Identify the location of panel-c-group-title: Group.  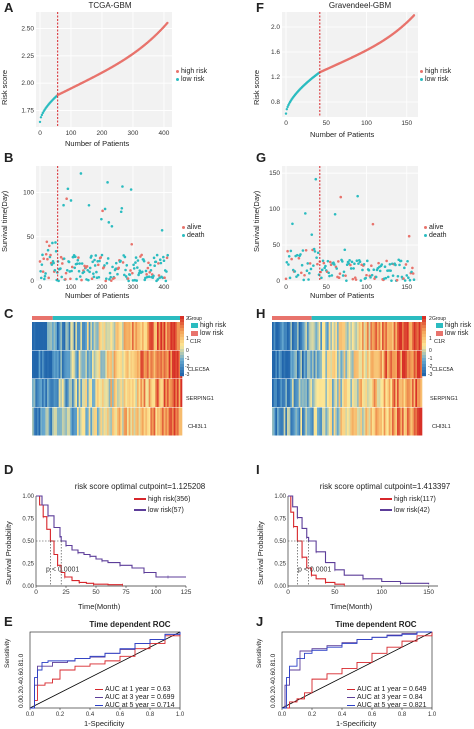
(195, 319).